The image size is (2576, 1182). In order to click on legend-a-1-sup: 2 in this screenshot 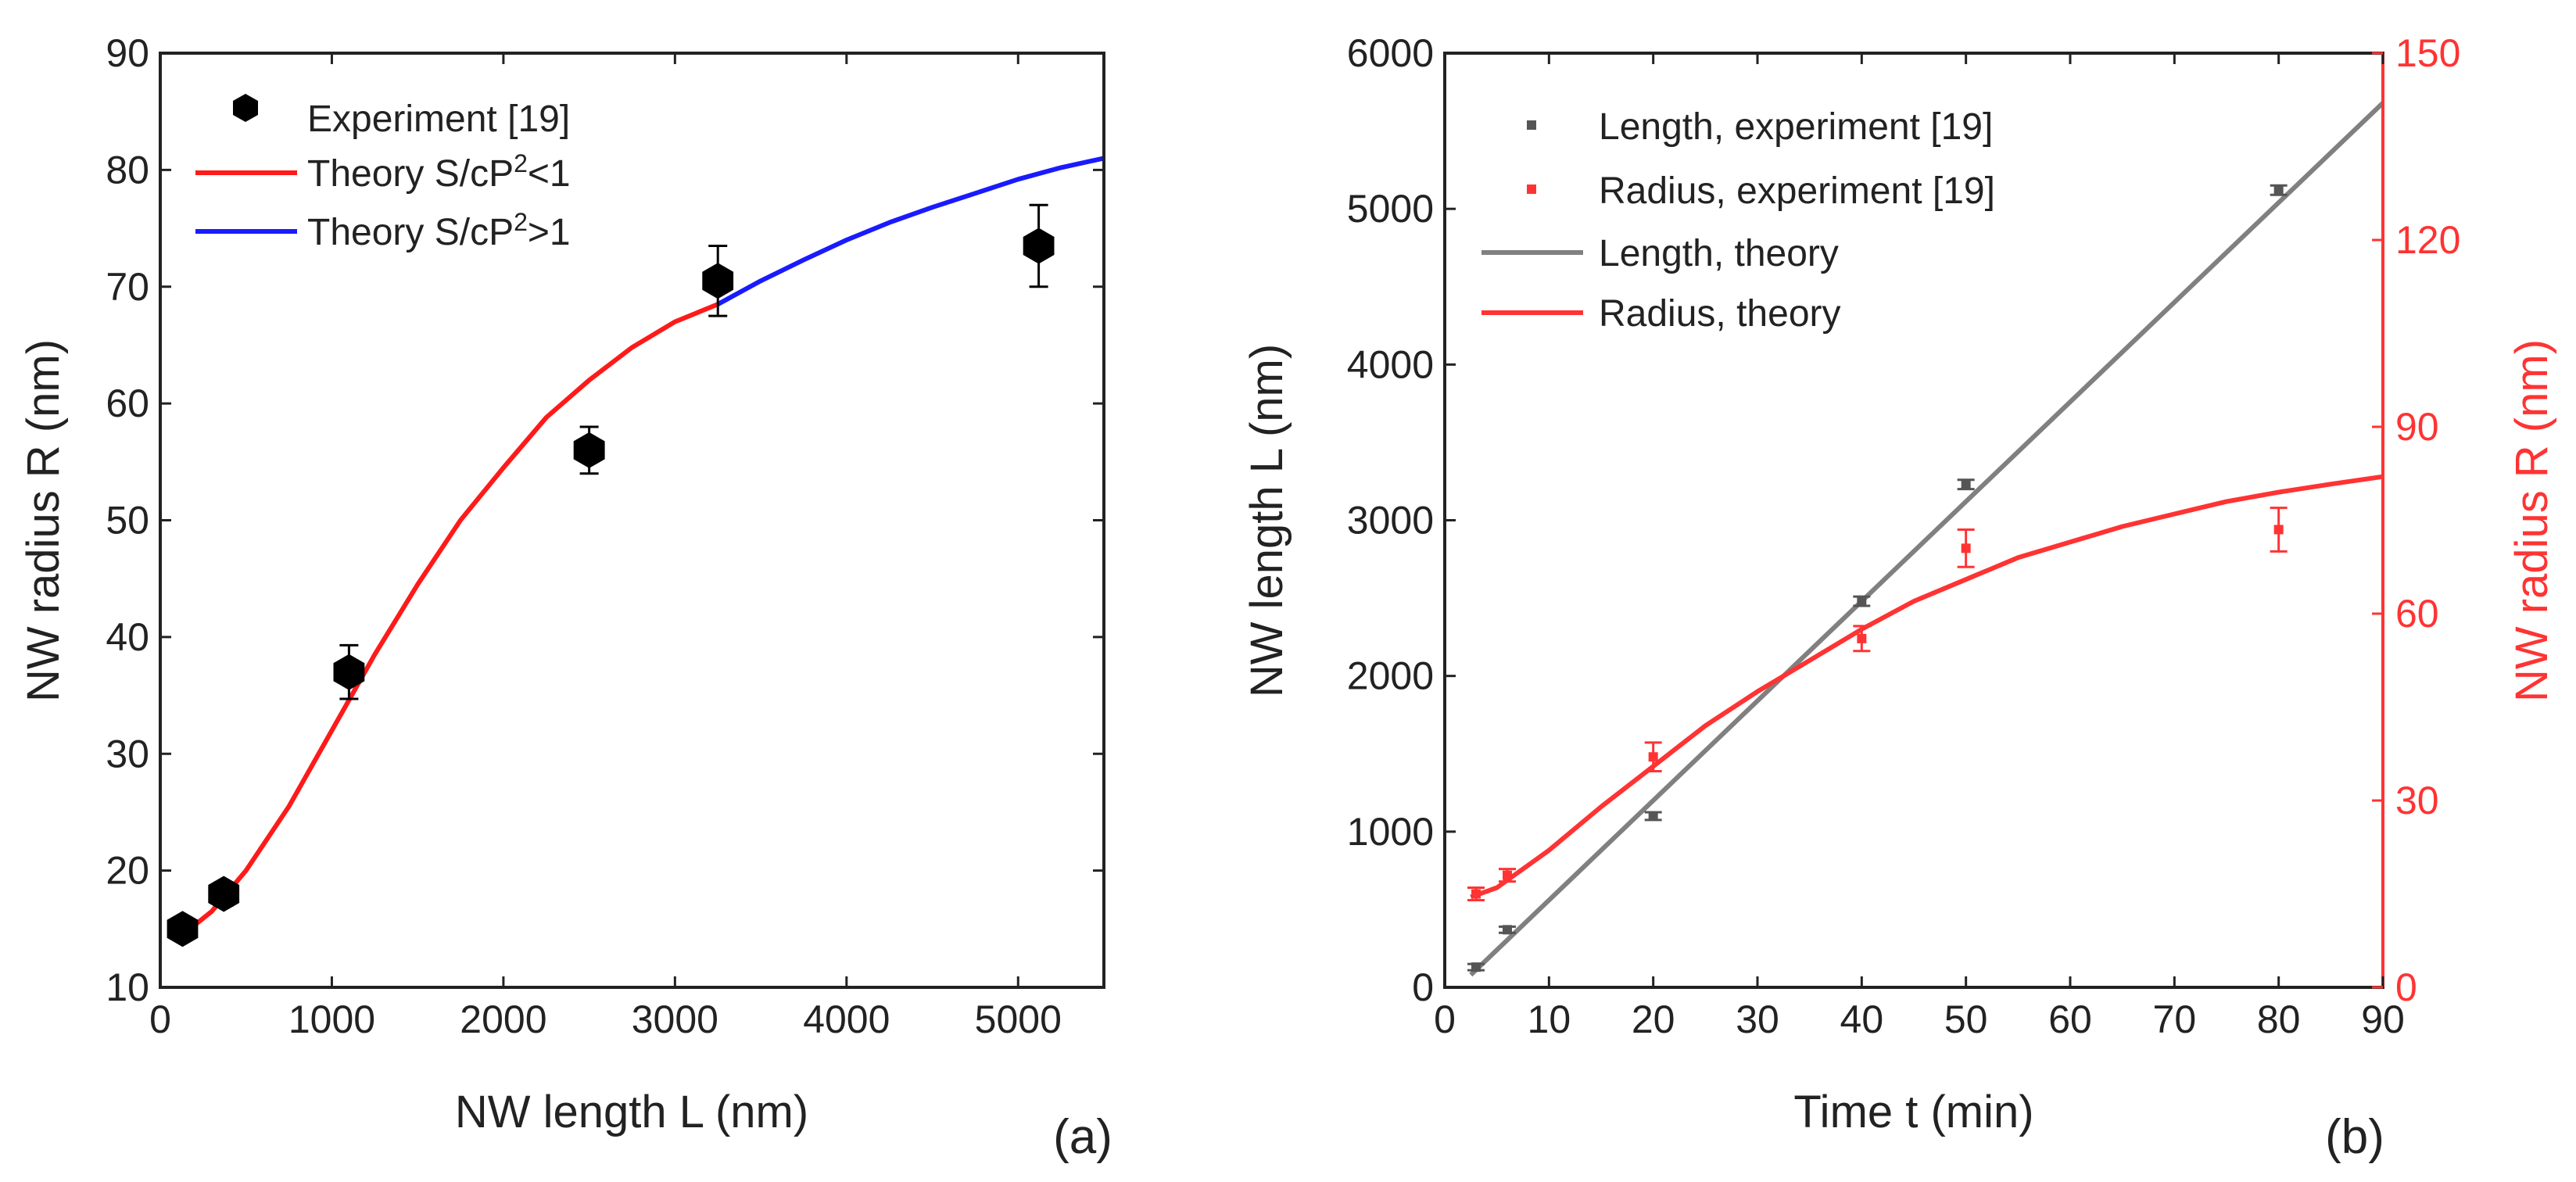, I will do `click(521, 163)`.